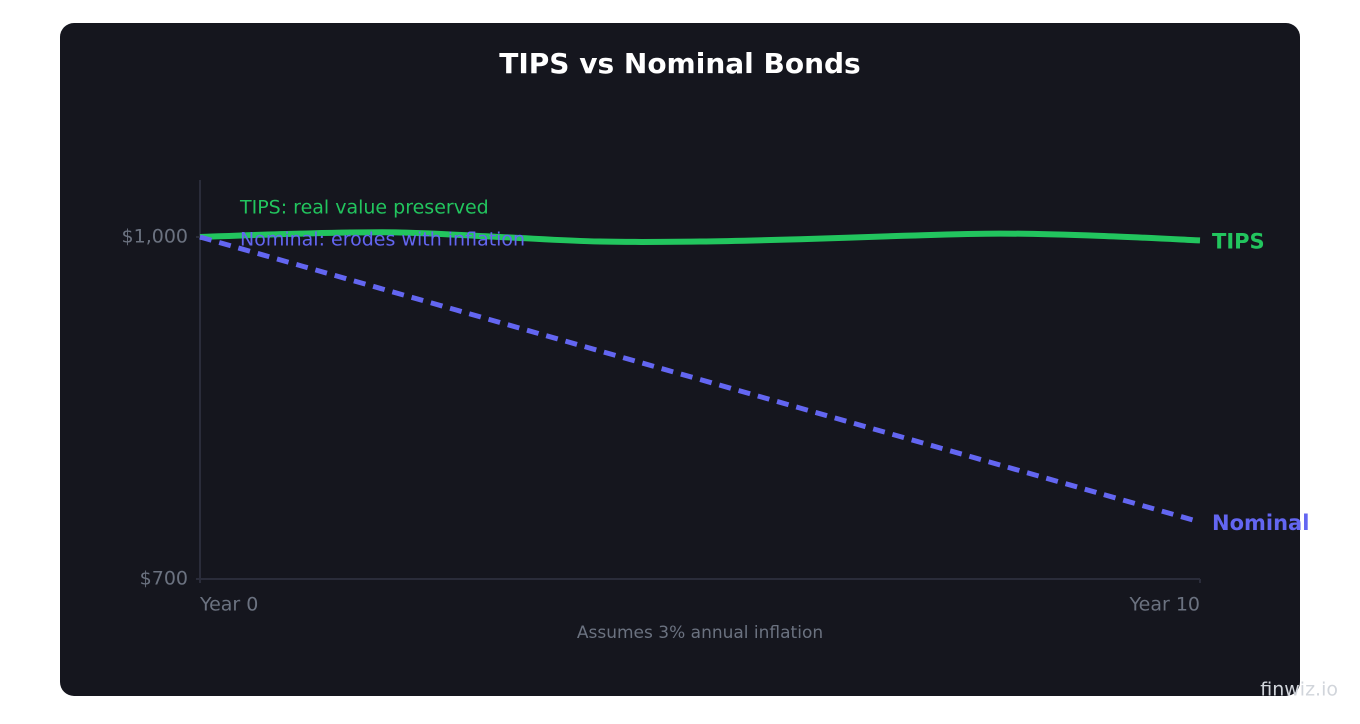 This screenshot has width=1360, height=724. Describe the element at coordinates (164, 579) in the screenshot. I see `y-tick-label: $700` at that location.